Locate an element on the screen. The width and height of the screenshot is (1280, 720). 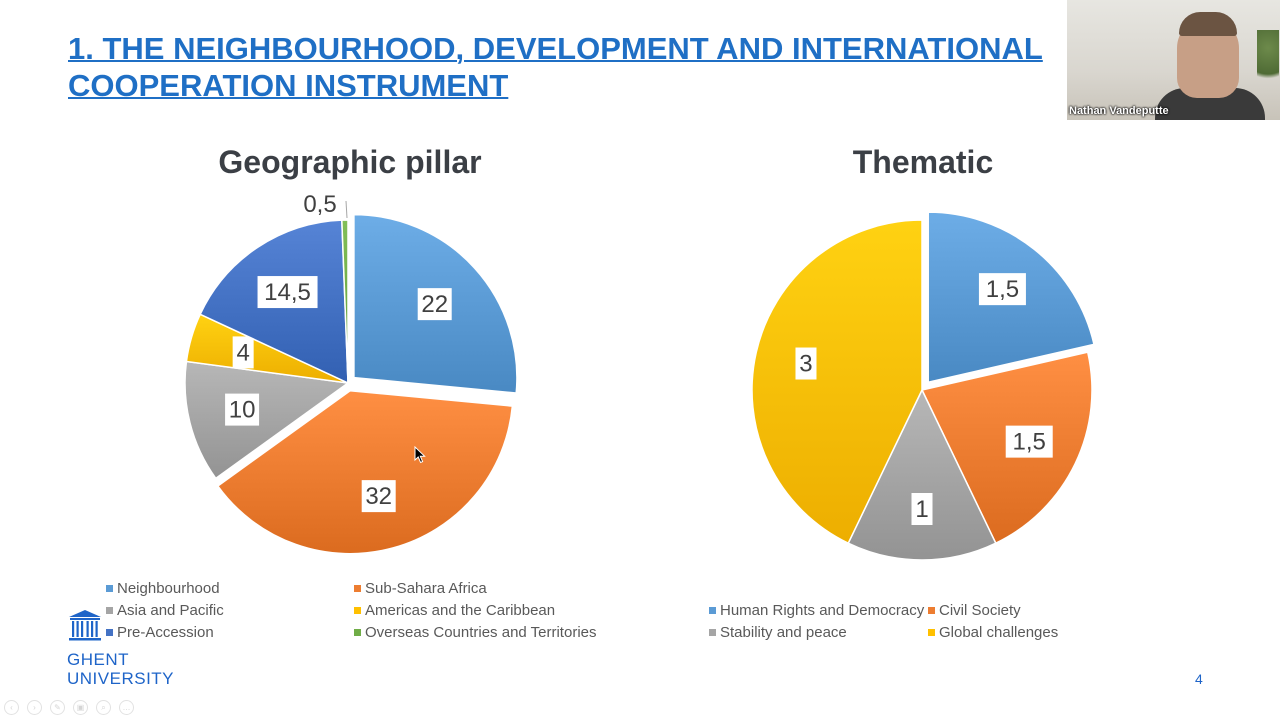
data-label-text: 4 is located at coordinates (242, 352).